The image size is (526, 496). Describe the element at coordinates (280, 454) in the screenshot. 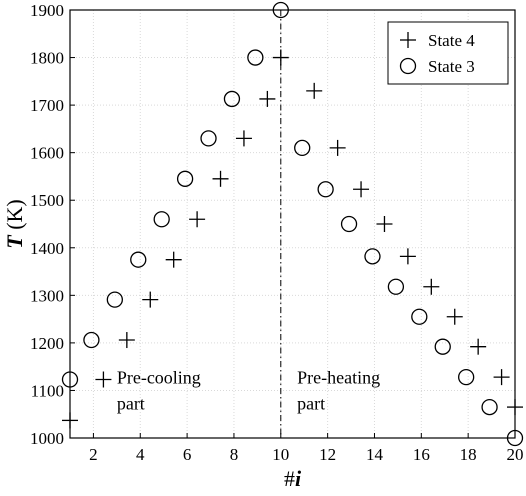

I see `x-tick-label-4: 10` at that location.